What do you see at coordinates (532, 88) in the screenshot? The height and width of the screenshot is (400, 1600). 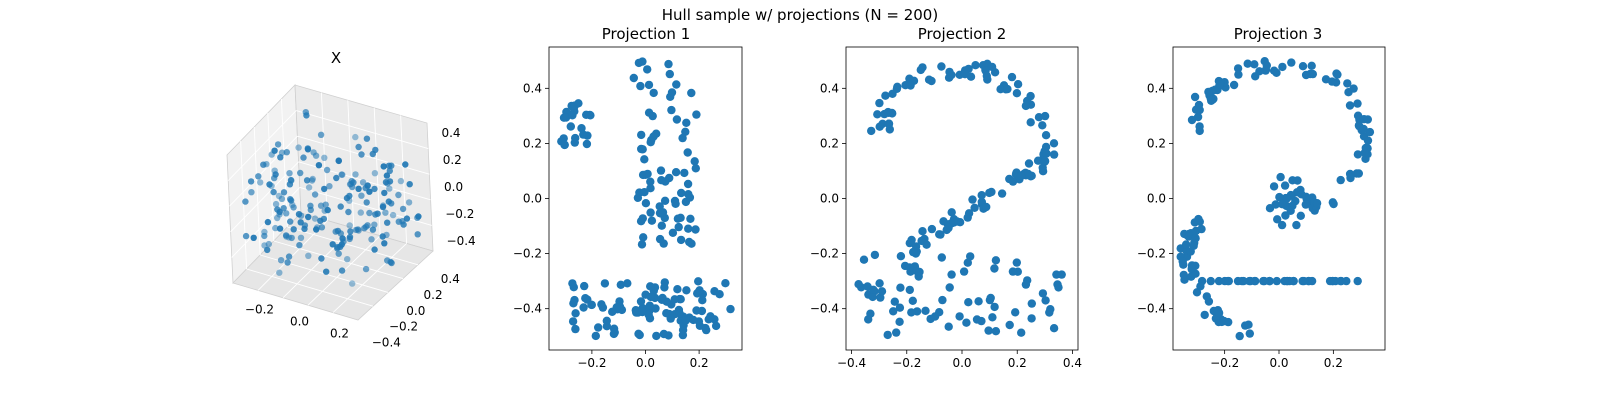 I see `y-tick-label: 0.4` at bounding box center [532, 88].